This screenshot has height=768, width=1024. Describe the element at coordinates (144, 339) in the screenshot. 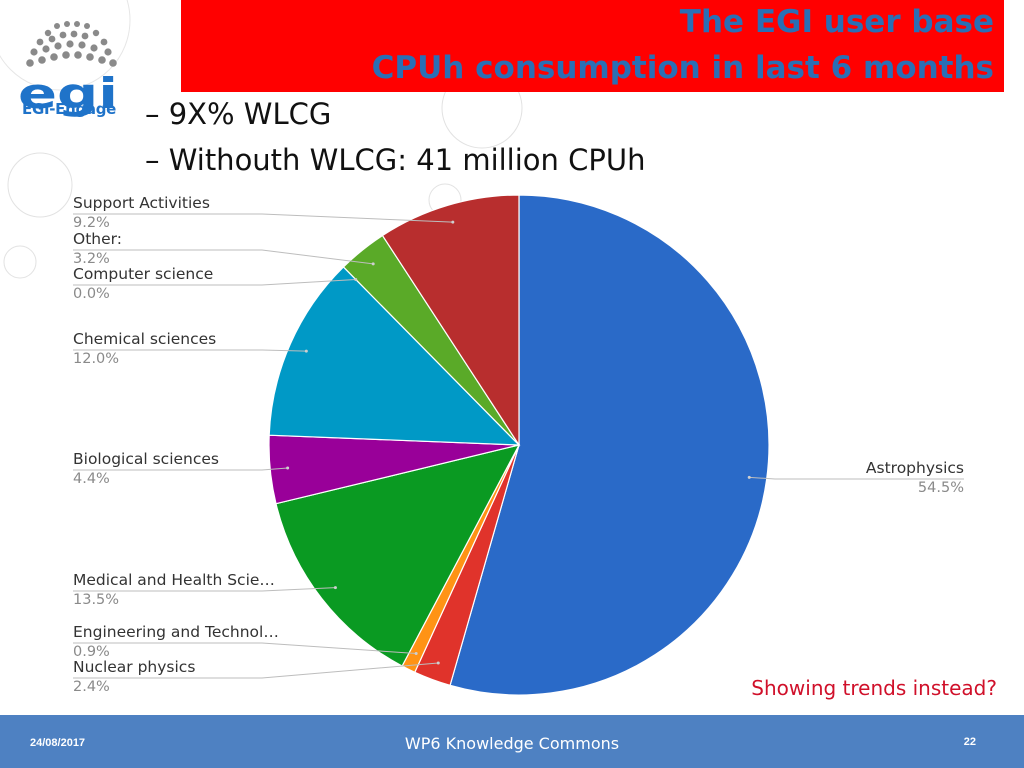

I see `slice-label-chemical-sciences: Chemical sciences` at that location.